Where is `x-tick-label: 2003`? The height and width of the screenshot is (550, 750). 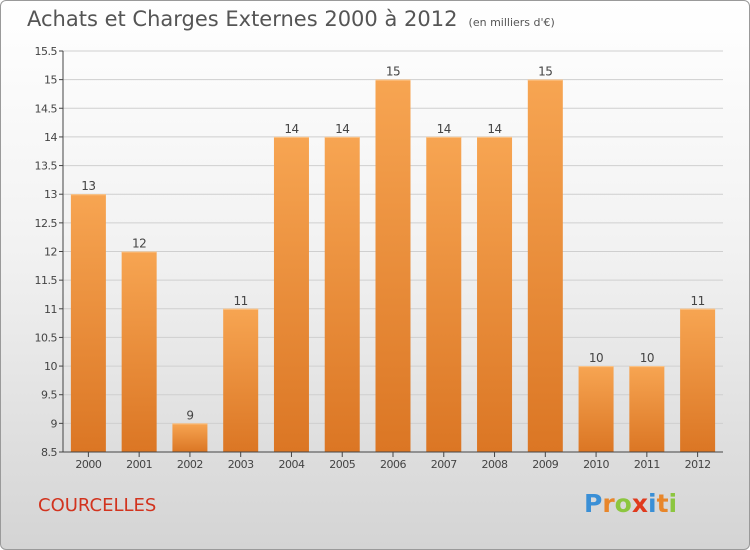
x-tick-label: 2003 is located at coordinates (241, 464).